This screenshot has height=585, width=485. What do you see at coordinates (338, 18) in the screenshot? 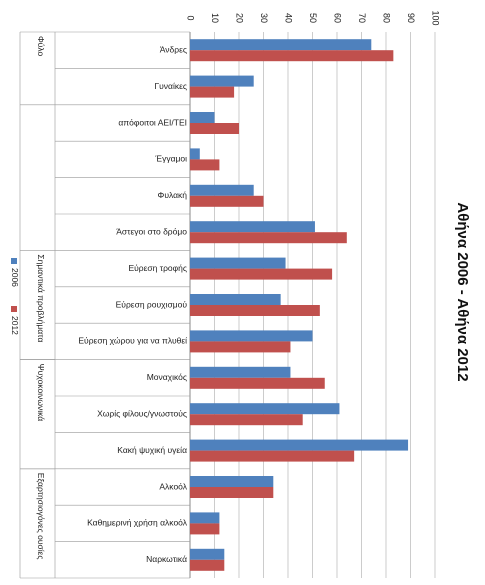
I see `tick-label: 60` at bounding box center [338, 18].